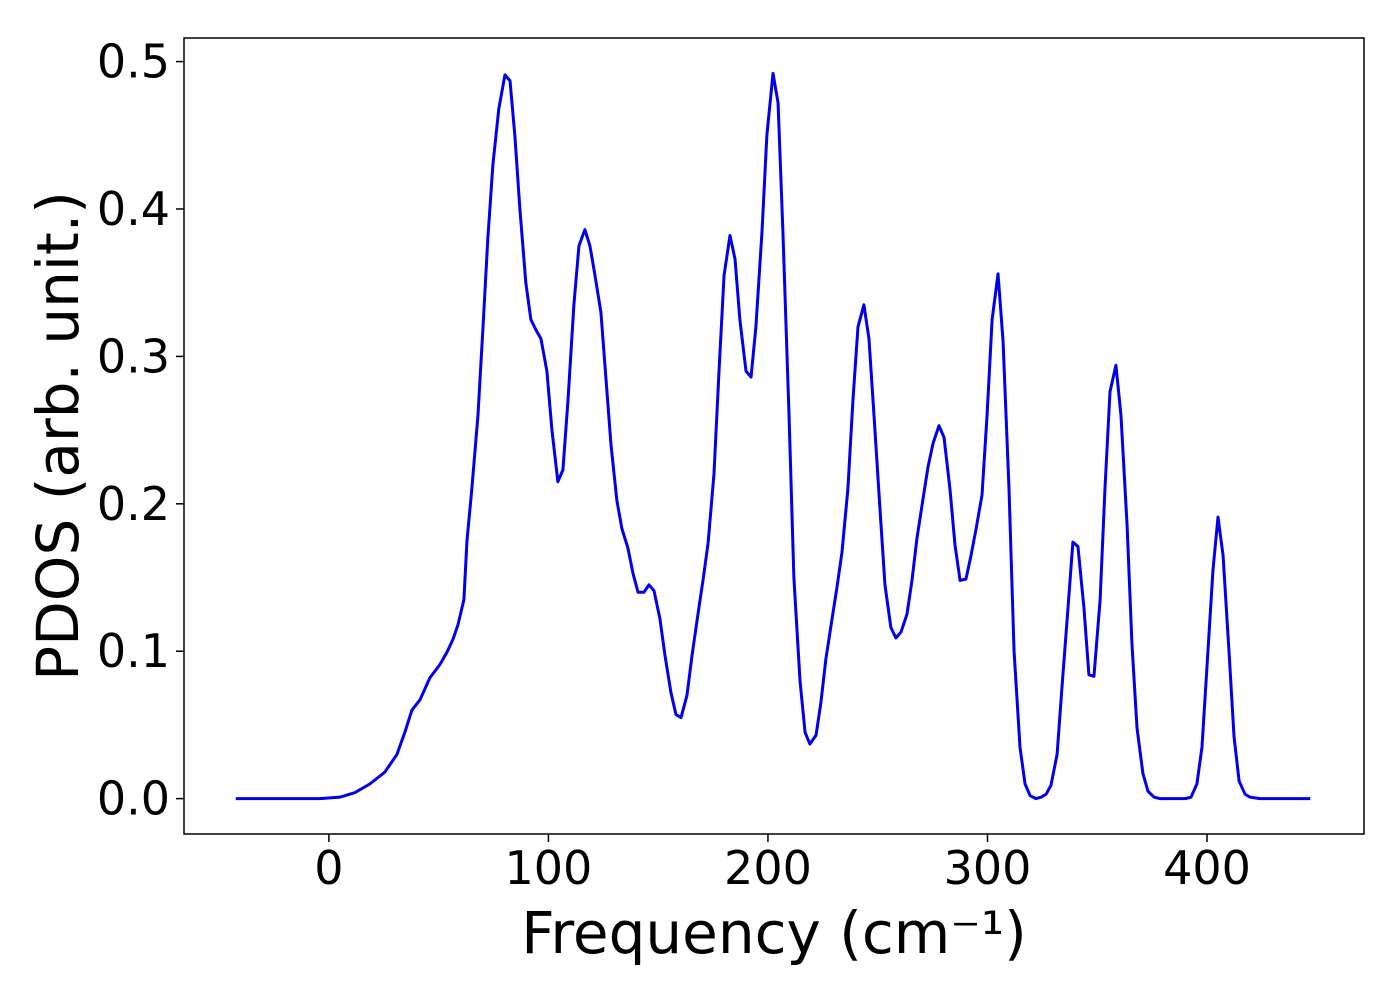 The width and height of the screenshot is (1400, 1000). What do you see at coordinates (133, 651) in the screenshot?
I see `y-tick-label: 0.1` at bounding box center [133, 651].